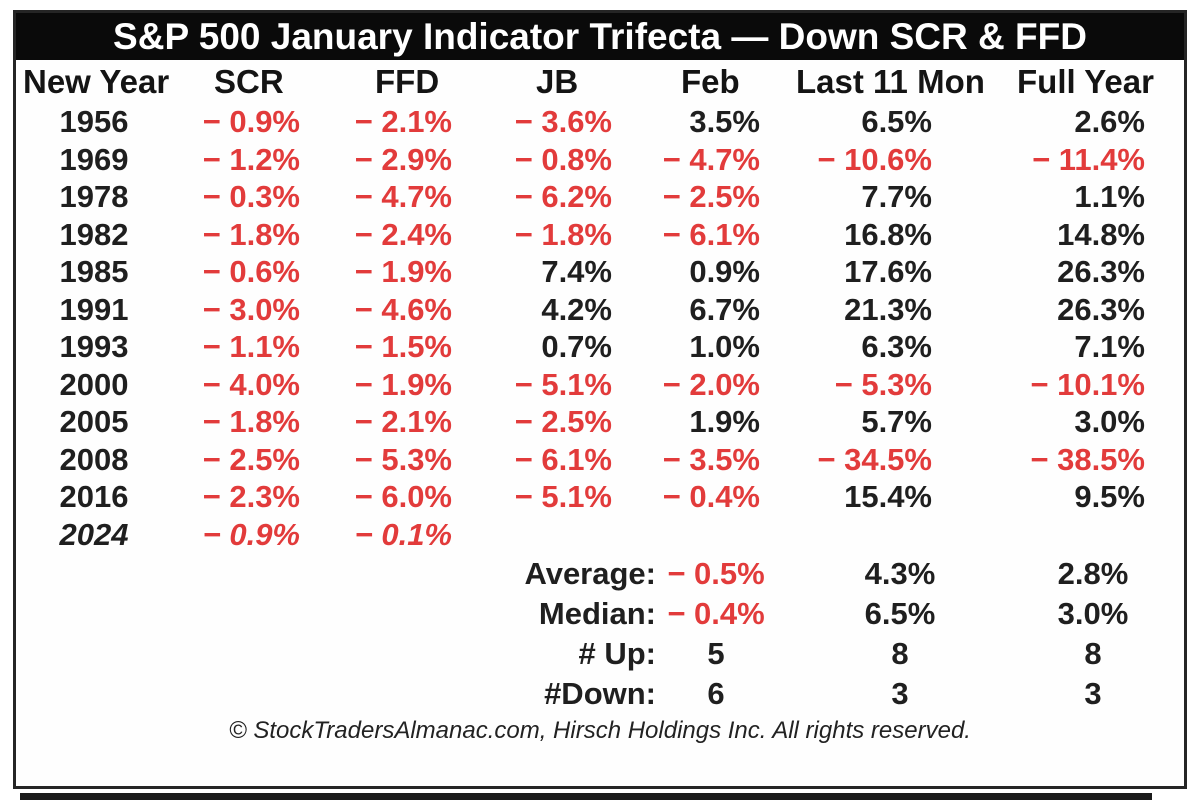  Describe the element at coordinates (888, 497) in the screenshot. I see `cell-last-11-mon: 15.4%` at that location.